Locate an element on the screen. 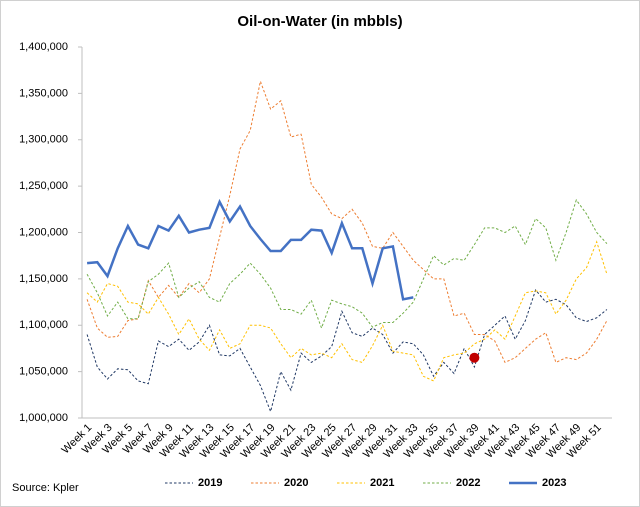  legend-label: 2020 is located at coordinates (296, 483).